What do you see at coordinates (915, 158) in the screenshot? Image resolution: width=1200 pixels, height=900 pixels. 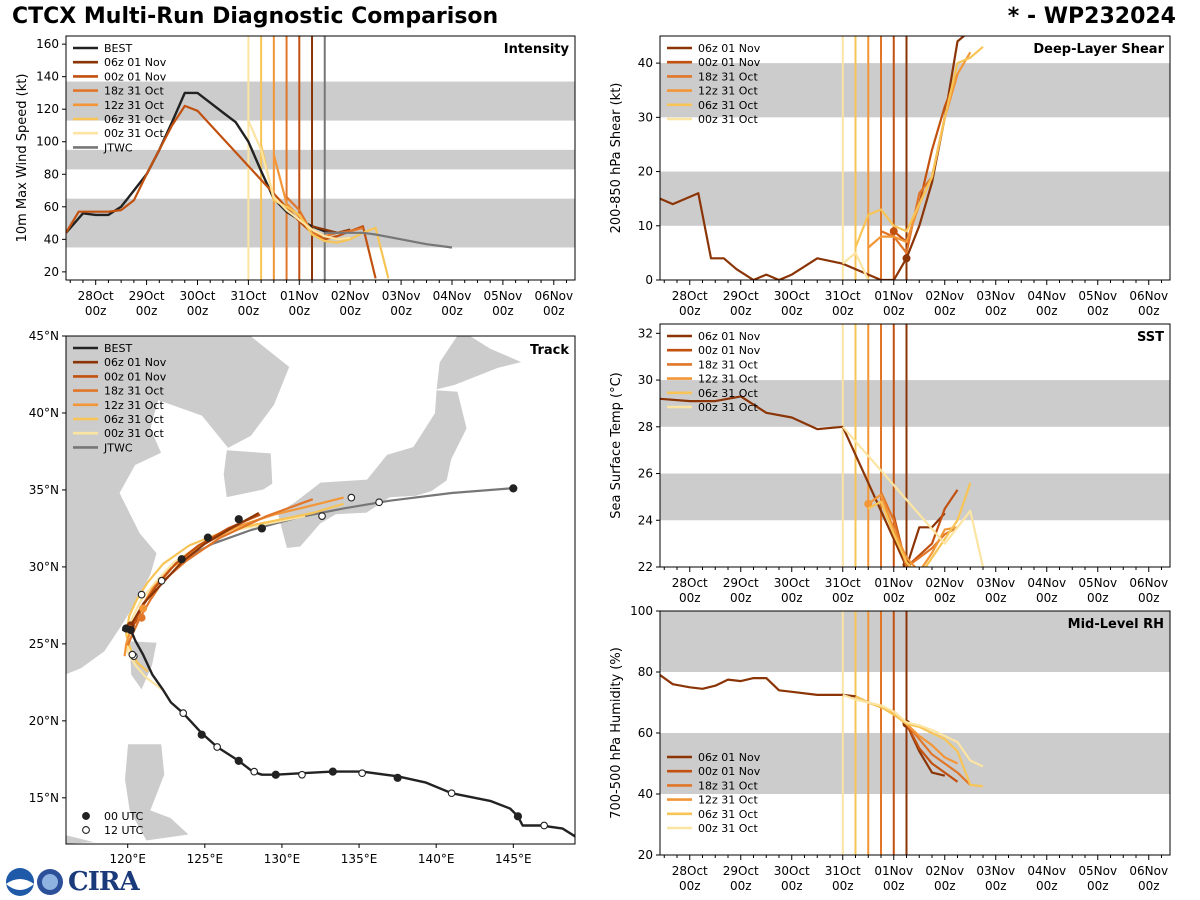 I see `plot-area` at bounding box center [915, 158].